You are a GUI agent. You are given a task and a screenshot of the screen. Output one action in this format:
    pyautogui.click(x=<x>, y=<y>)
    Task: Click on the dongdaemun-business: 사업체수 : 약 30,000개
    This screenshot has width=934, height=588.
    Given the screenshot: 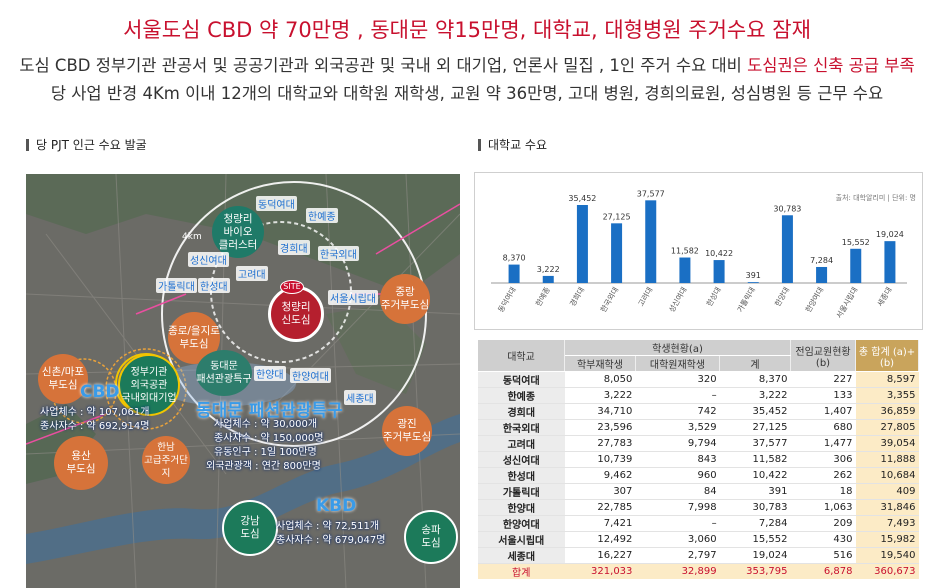 What is the action you would take?
    pyautogui.click(x=266, y=424)
    